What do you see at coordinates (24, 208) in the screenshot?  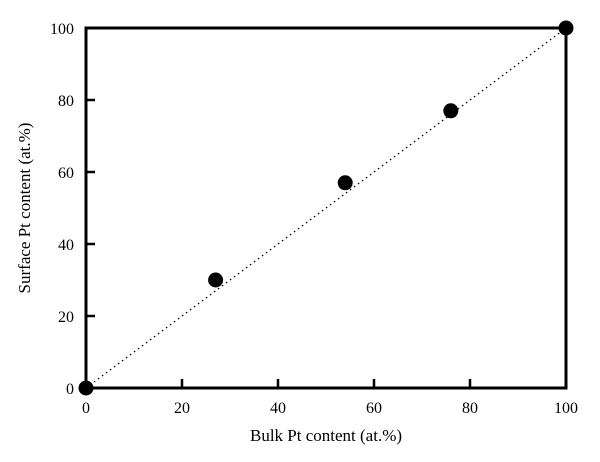 I see `y-axis-label: Surface Pt content (at.%)` at bounding box center [24, 208].